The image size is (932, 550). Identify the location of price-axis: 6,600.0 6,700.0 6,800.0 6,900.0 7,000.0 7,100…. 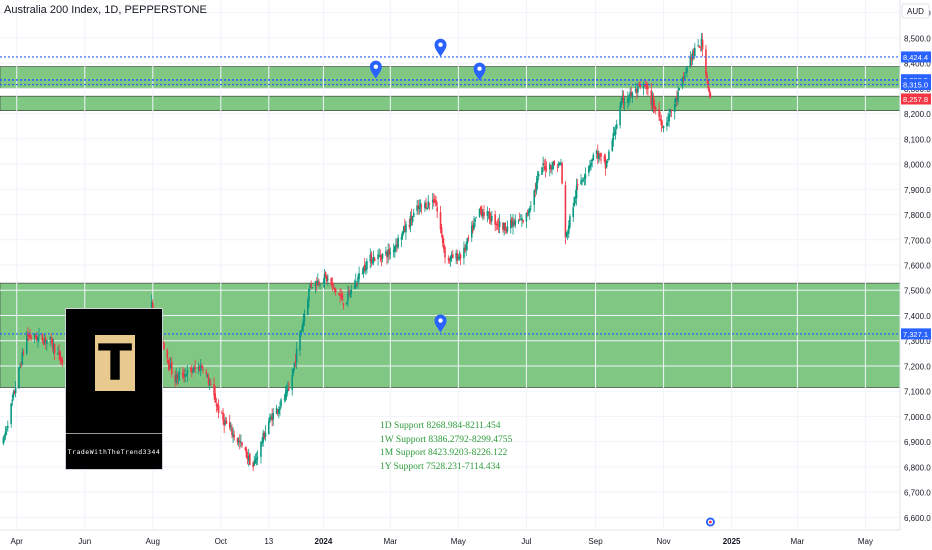
(915, 275).